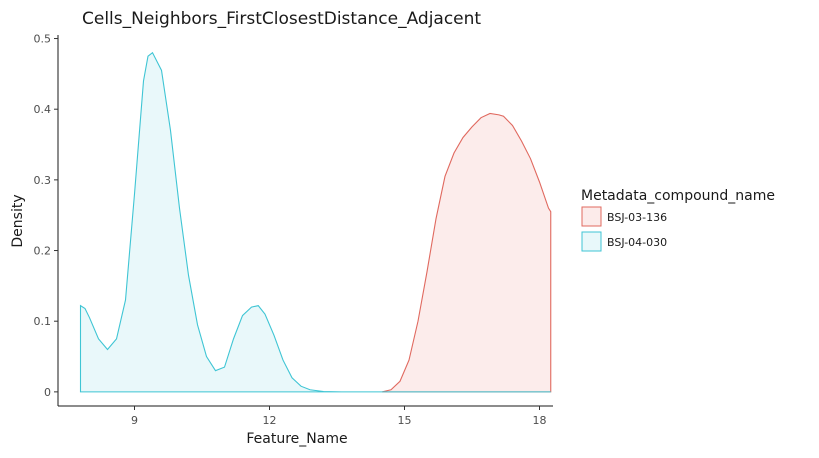 This screenshot has height=458, width=819. I want to click on y-tick-label: 0.1, so click(43, 321).